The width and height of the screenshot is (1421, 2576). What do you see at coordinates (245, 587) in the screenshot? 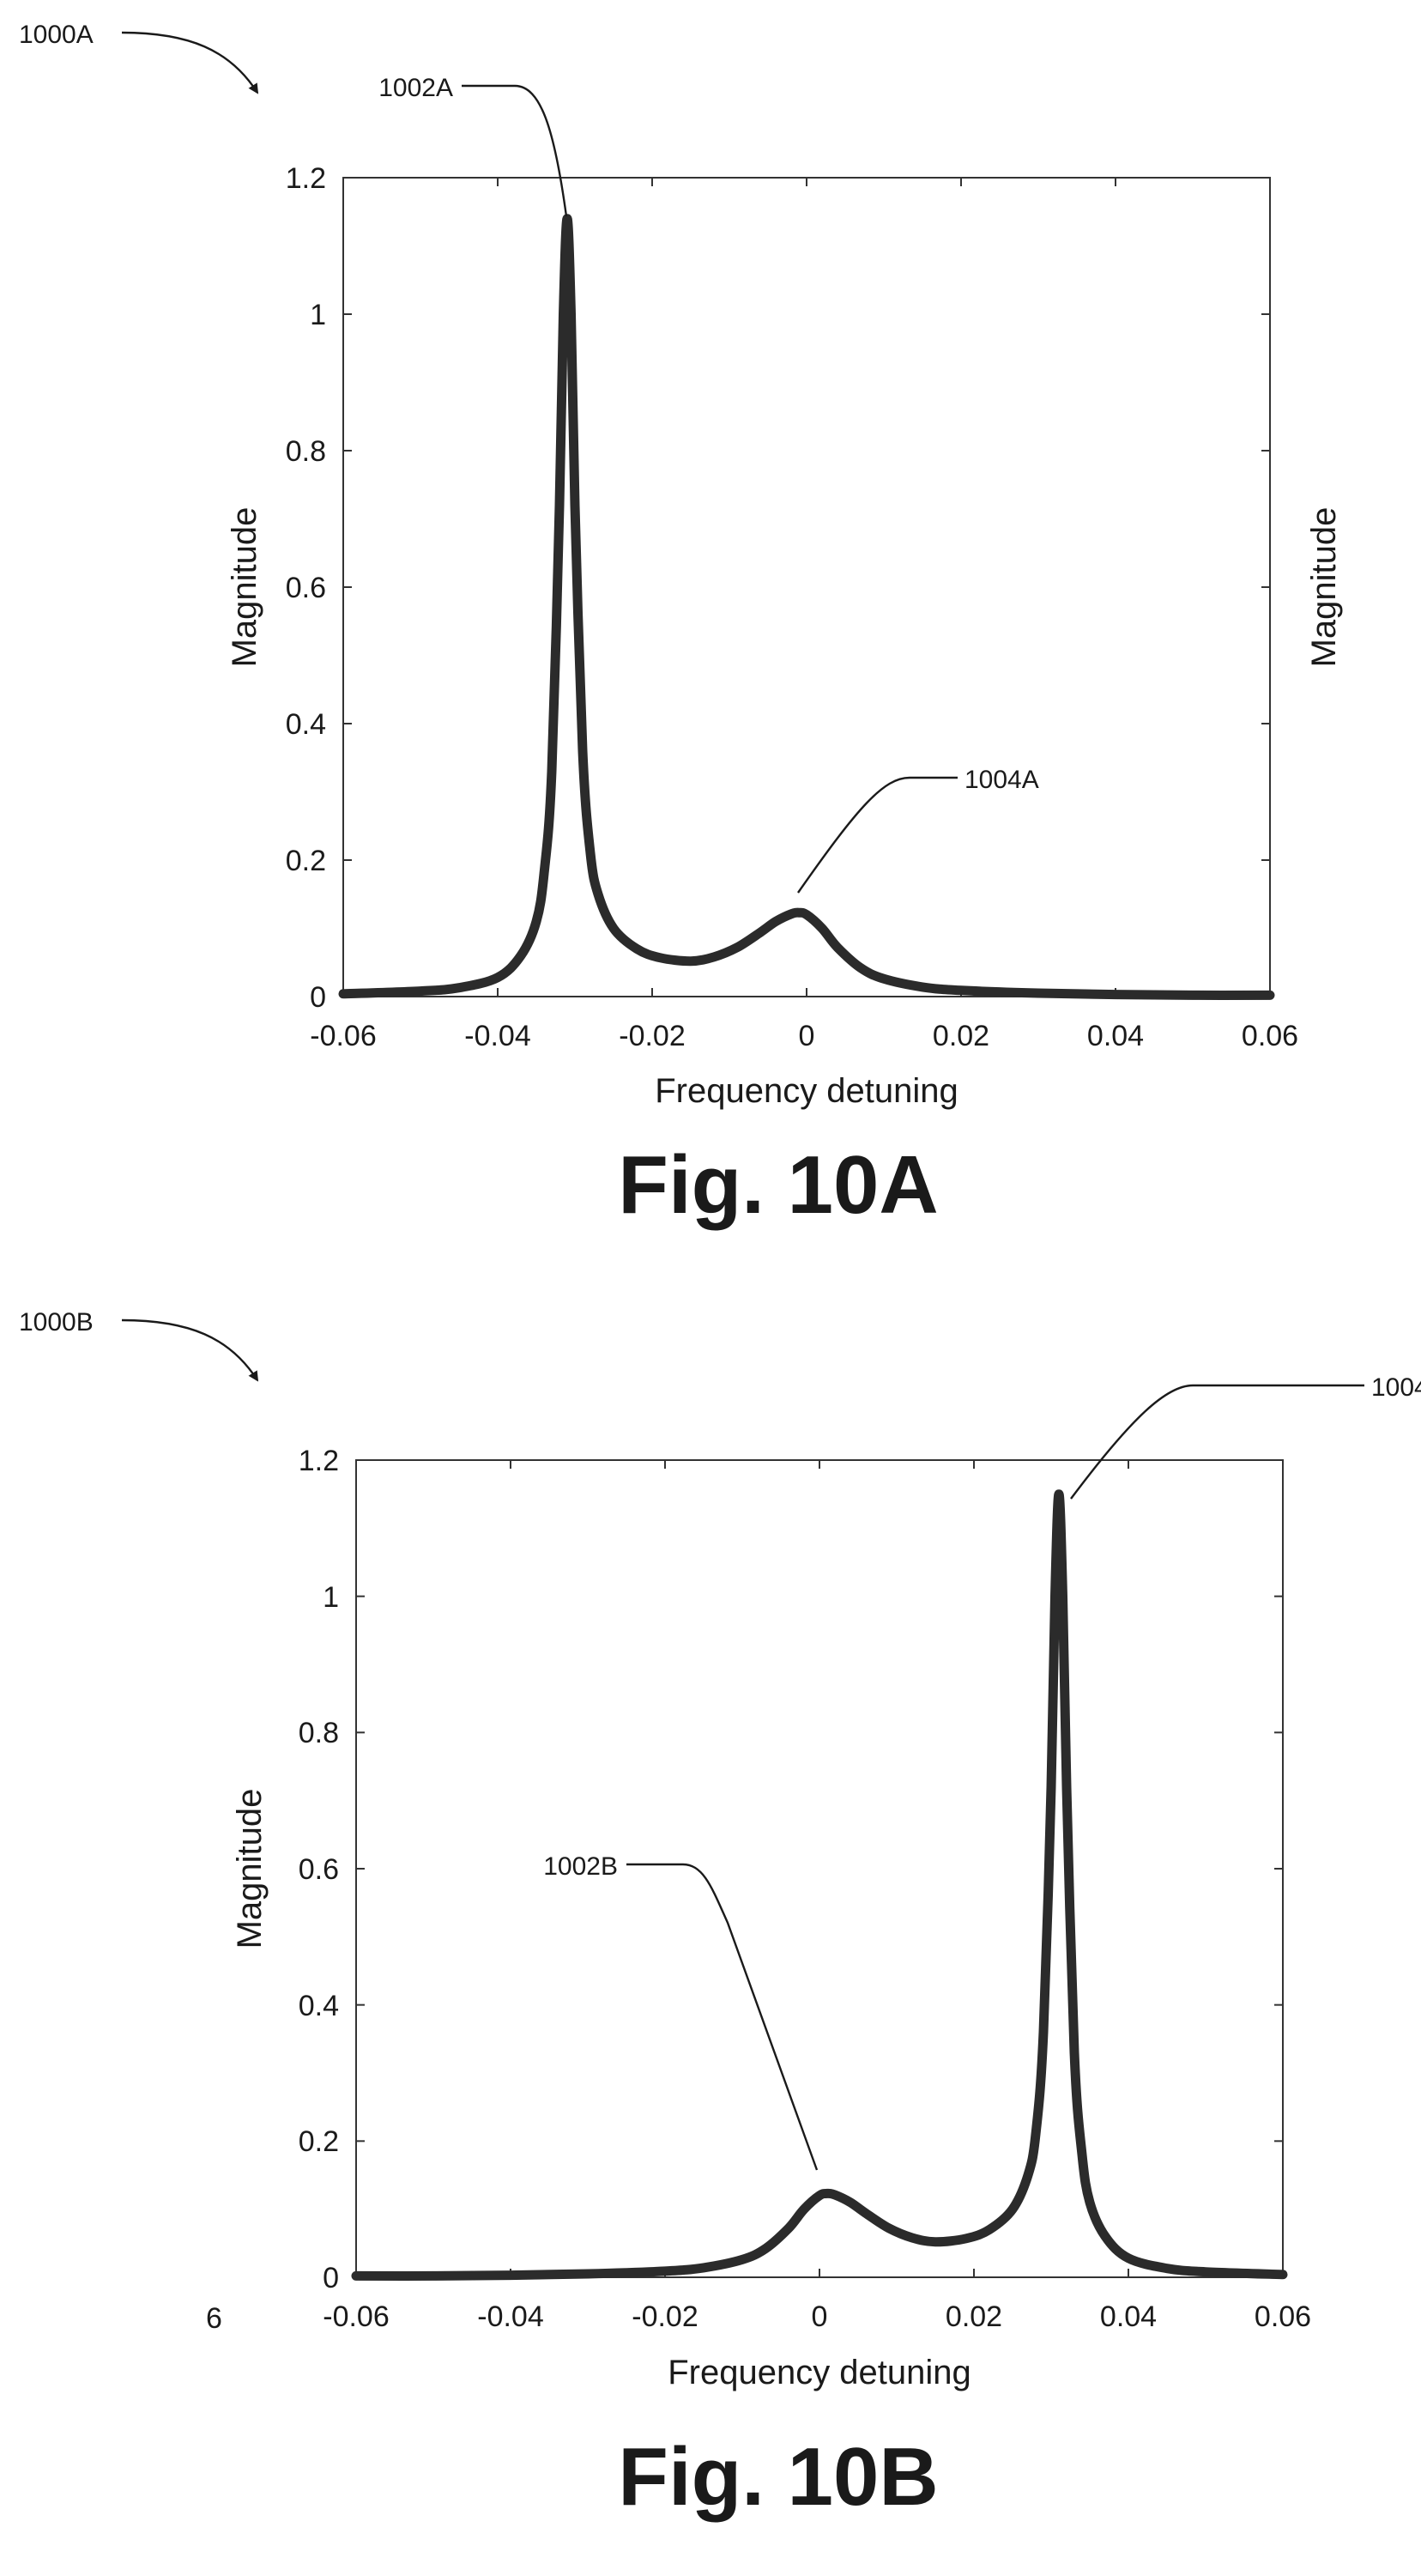
I see `y-axis-label-10a: Magnitude` at bounding box center [245, 587].